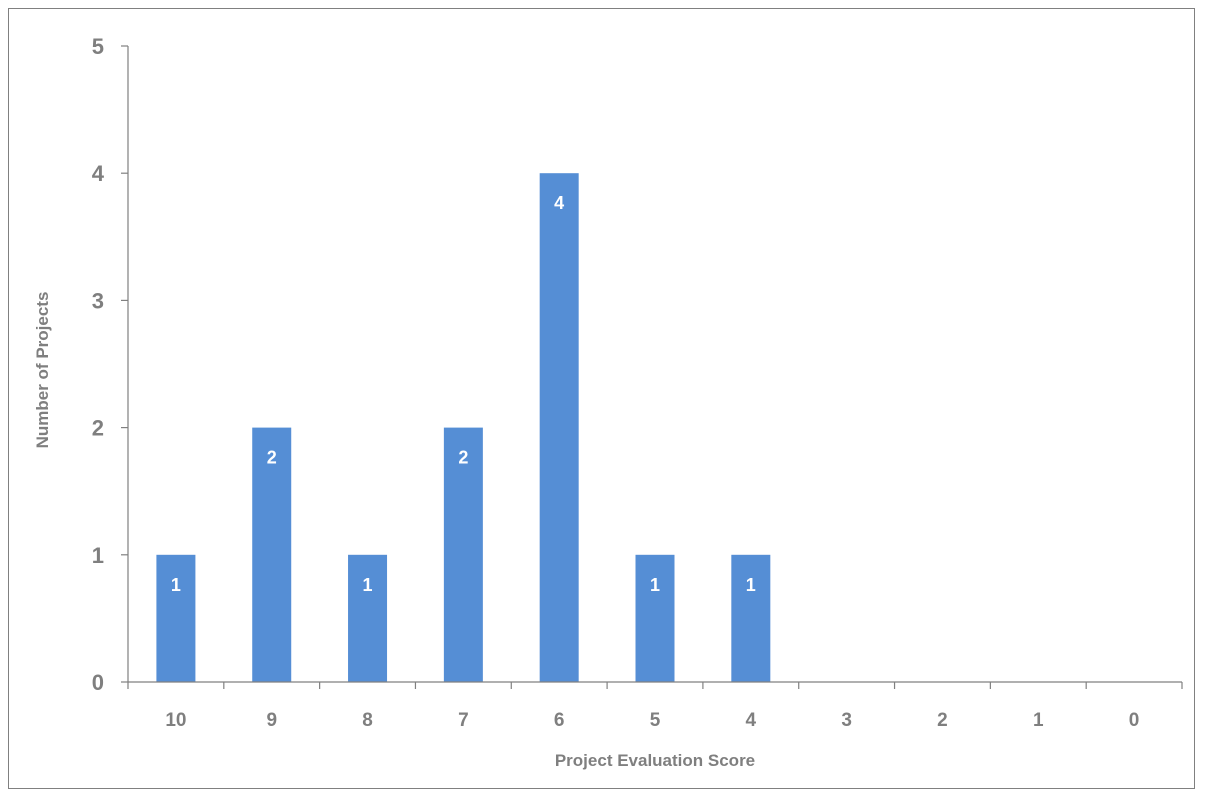 The width and height of the screenshot is (1205, 798). I want to click on x-tick-label-5: 5, so click(655, 720).